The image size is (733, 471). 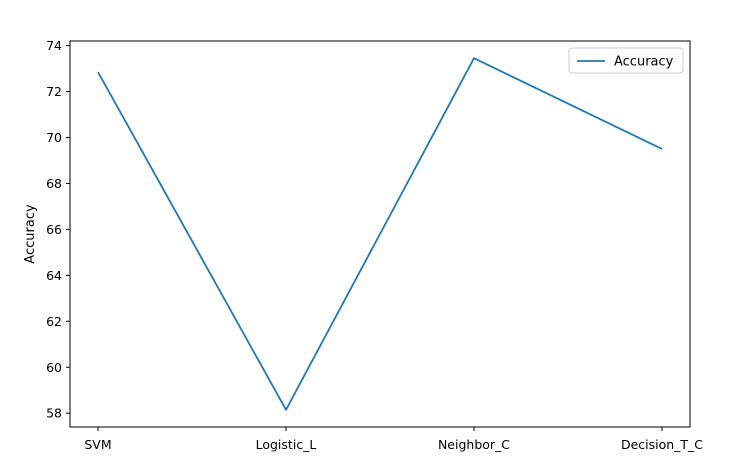 What do you see at coordinates (54, 321) in the screenshot?
I see `y-tick-label: 62` at bounding box center [54, 321].